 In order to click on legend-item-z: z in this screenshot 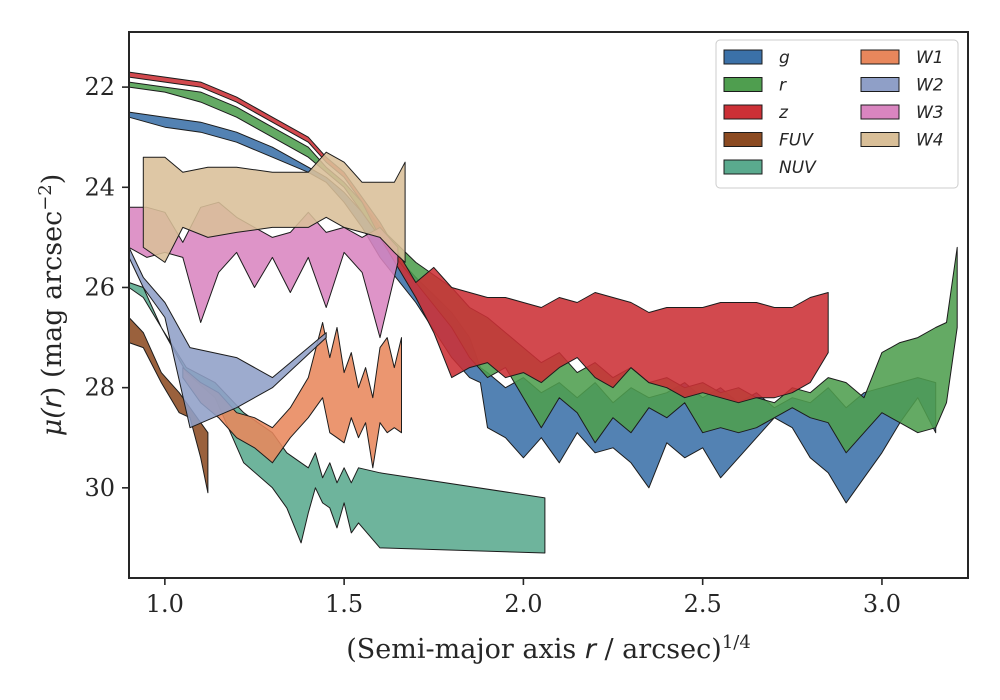, I will do `click(756, 113)`.